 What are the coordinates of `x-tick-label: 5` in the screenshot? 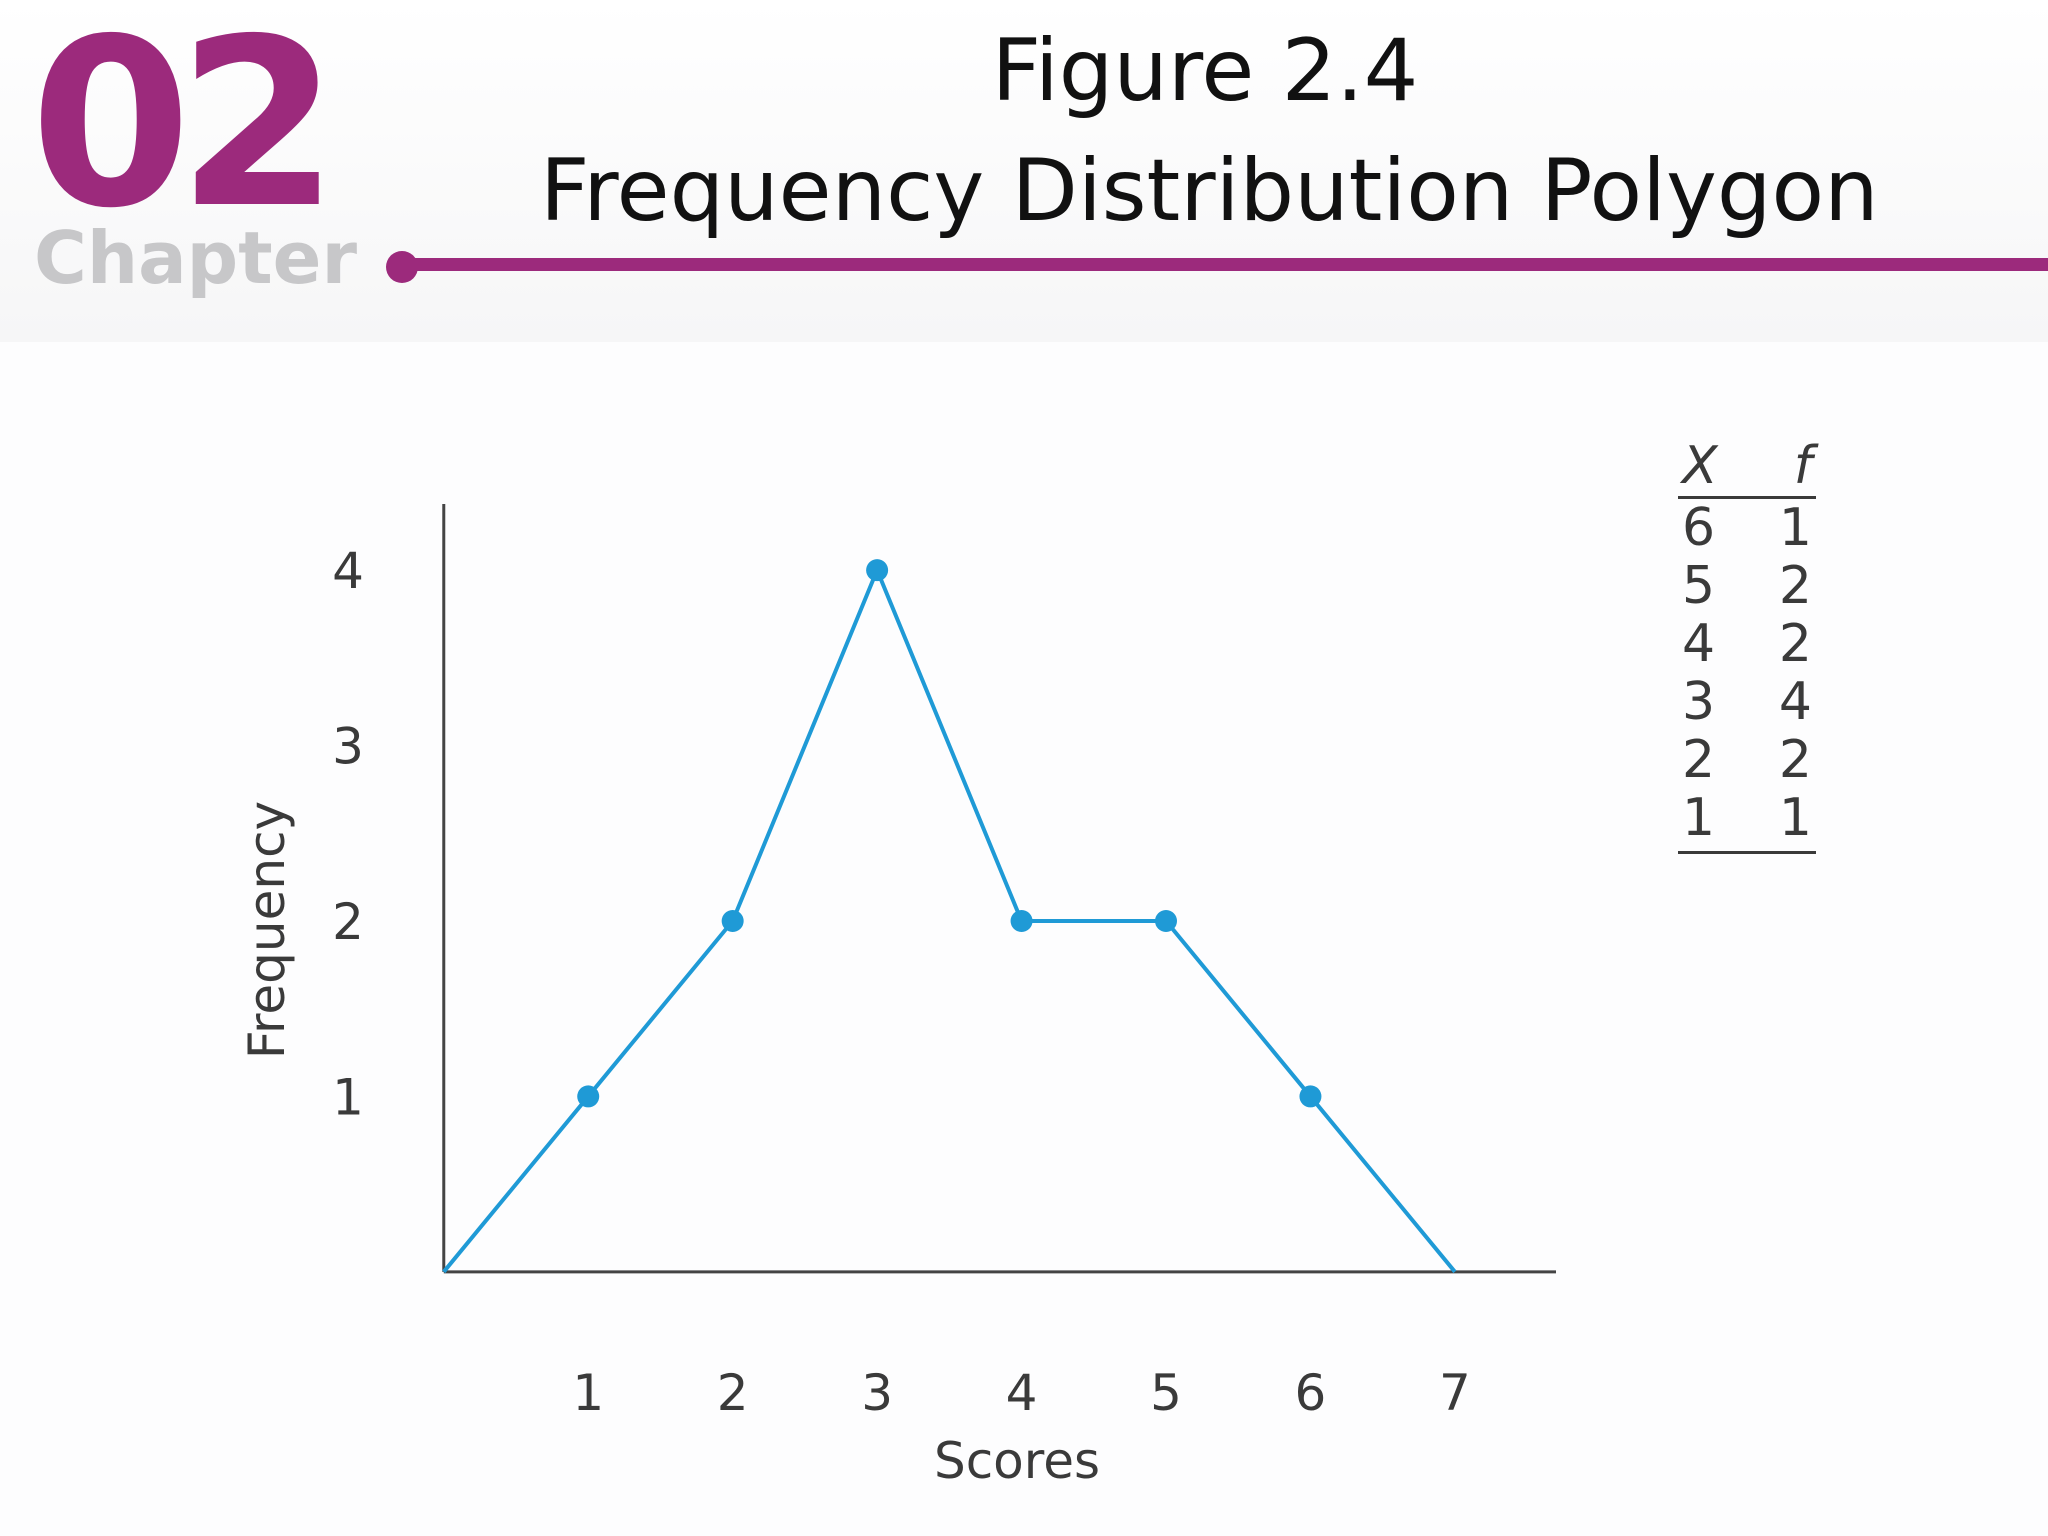 It's located at (1166, 1393).